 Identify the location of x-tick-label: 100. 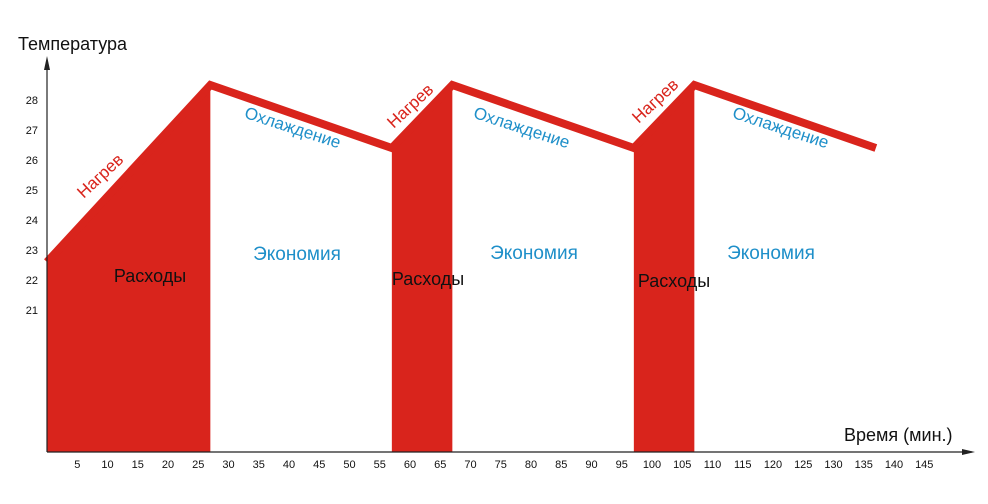
(652, 465).